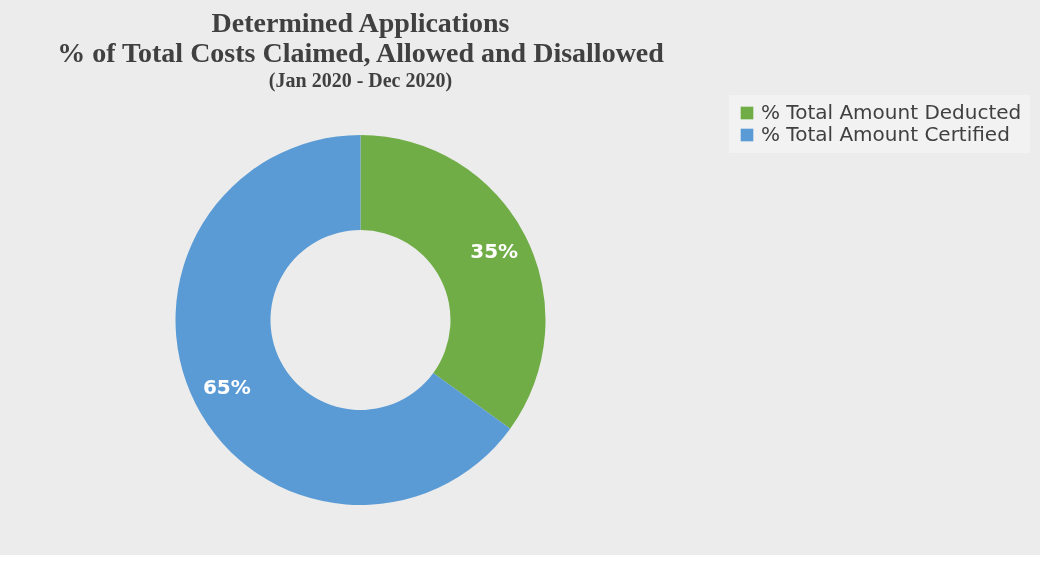 This screenshot has height=574, width=1062. What do you see at coordinates (360, 80) in the screenshot?
I see `chart-subtitle: (Jan 2020 - Dec 2020)` at bounding box center [360, 80].